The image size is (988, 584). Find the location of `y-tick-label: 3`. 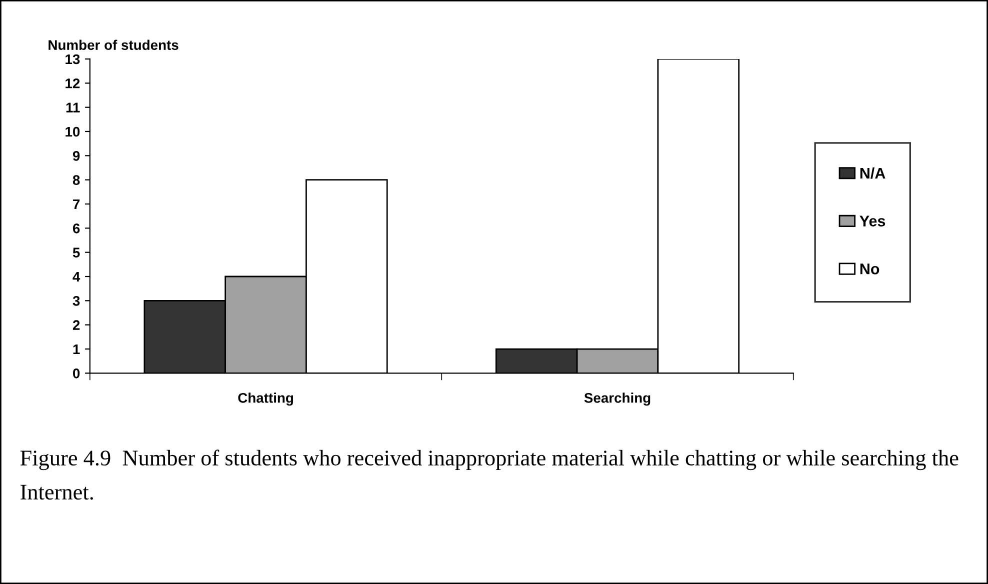

y-tick-label: 3 is located at coordinates (76, 301).